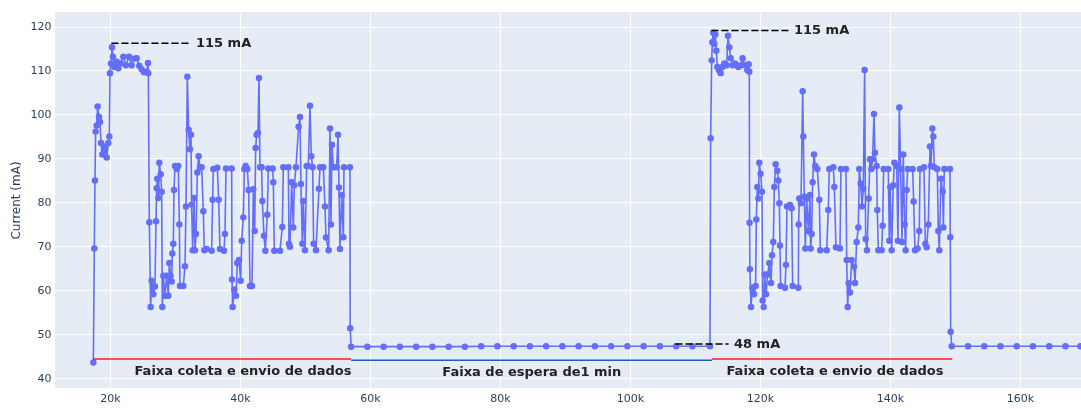 The image size is (1081, 409). Describe the element at coordinates (44, 202) in the screenshot. I see `y-tick-label: 80` at that location.